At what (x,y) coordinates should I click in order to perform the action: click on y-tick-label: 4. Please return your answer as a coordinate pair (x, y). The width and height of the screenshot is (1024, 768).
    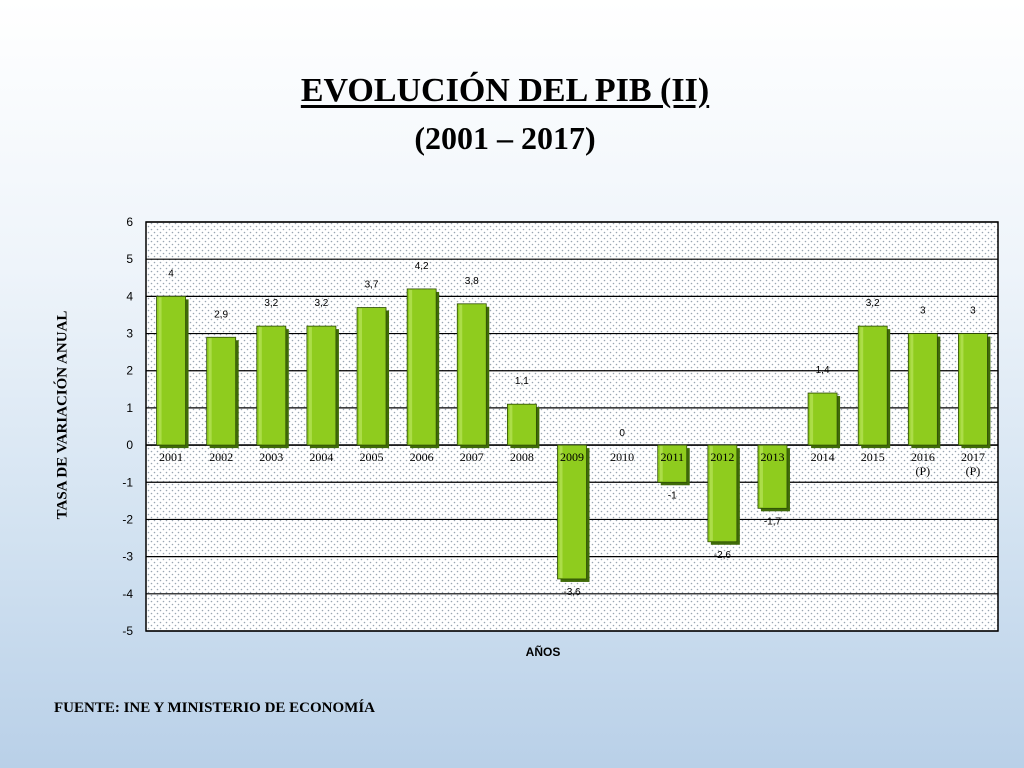
    Looking at the image, I should click on (129, 296).